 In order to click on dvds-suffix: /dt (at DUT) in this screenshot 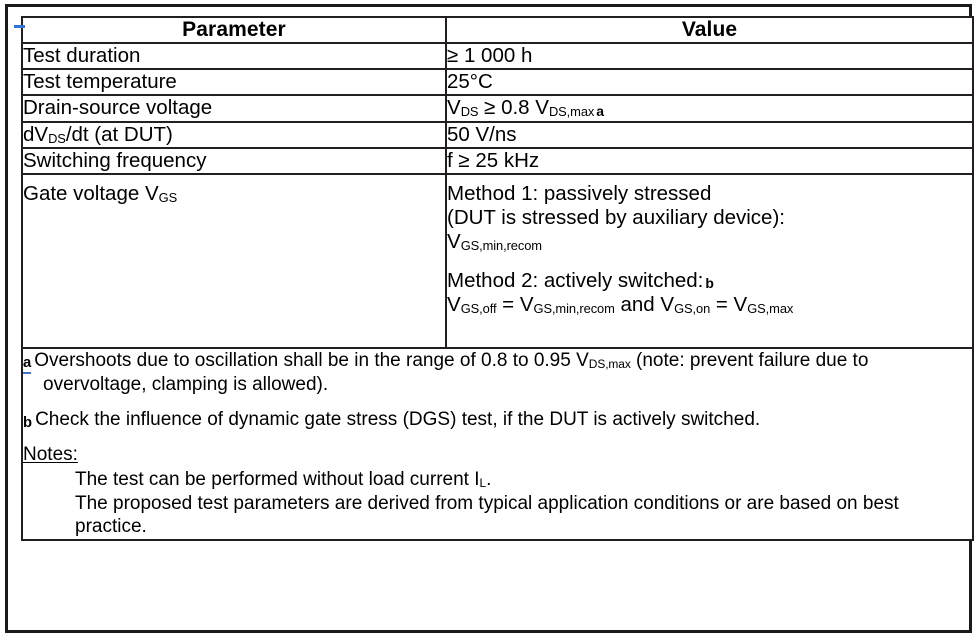, I will do `click(119, 134)`.